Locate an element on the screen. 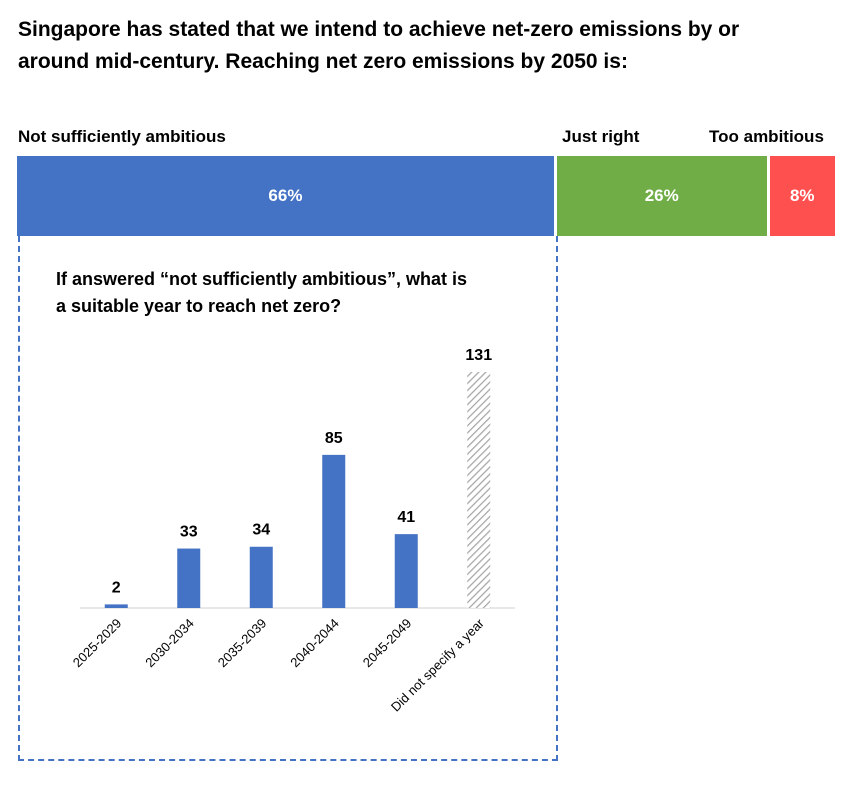  segment-value-too-ambitious: 8% is located at coordinates (802, 195).